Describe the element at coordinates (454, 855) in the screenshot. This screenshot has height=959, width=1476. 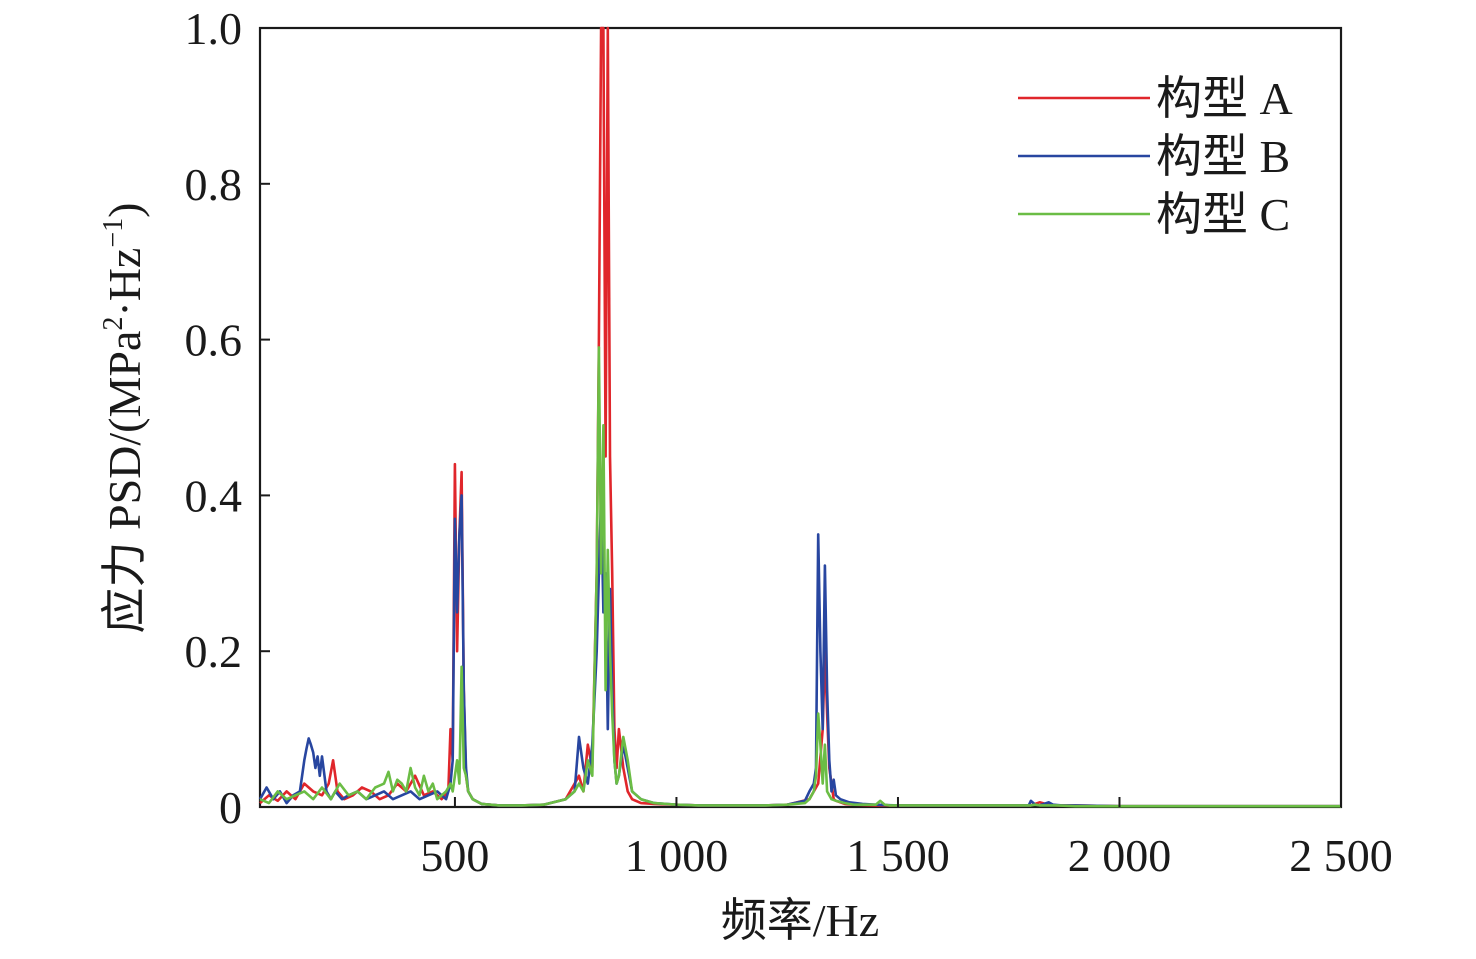
I see `x-tick-label: 500` at that location.